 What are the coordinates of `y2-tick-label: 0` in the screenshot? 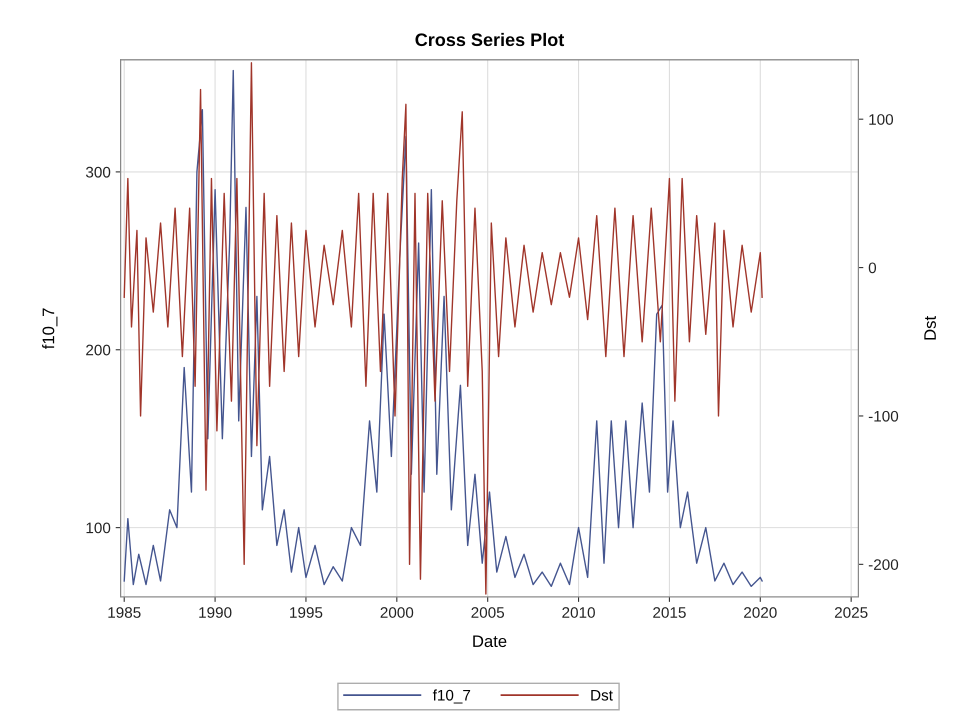 It's located at (872, 268).